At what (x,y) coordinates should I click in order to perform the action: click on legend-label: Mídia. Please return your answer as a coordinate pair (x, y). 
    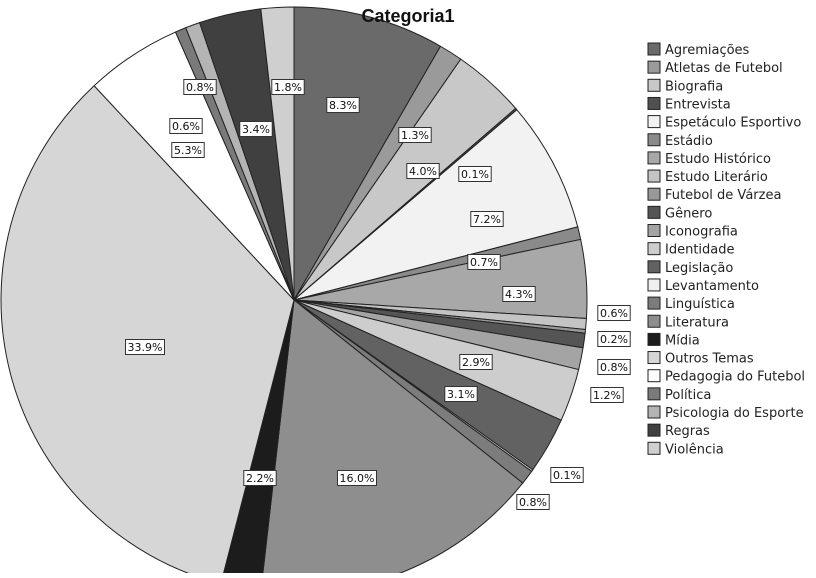
    Looking at the image, I should click on (682, 340).